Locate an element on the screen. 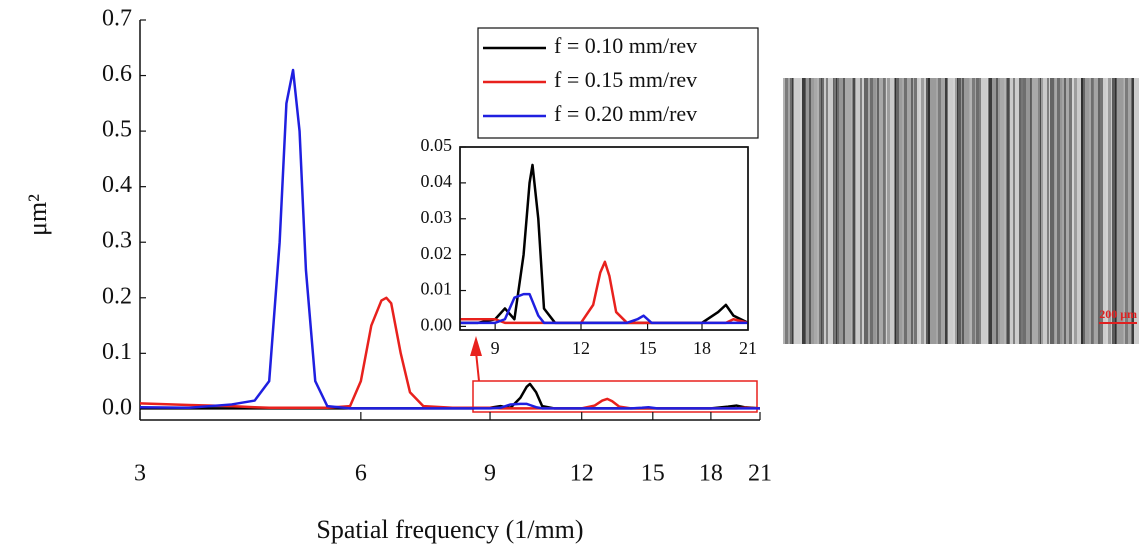 Image resolution: width=1139 pixels, height=556 pixels. y-axis-label: μm² is located at coordinates (37, 215).